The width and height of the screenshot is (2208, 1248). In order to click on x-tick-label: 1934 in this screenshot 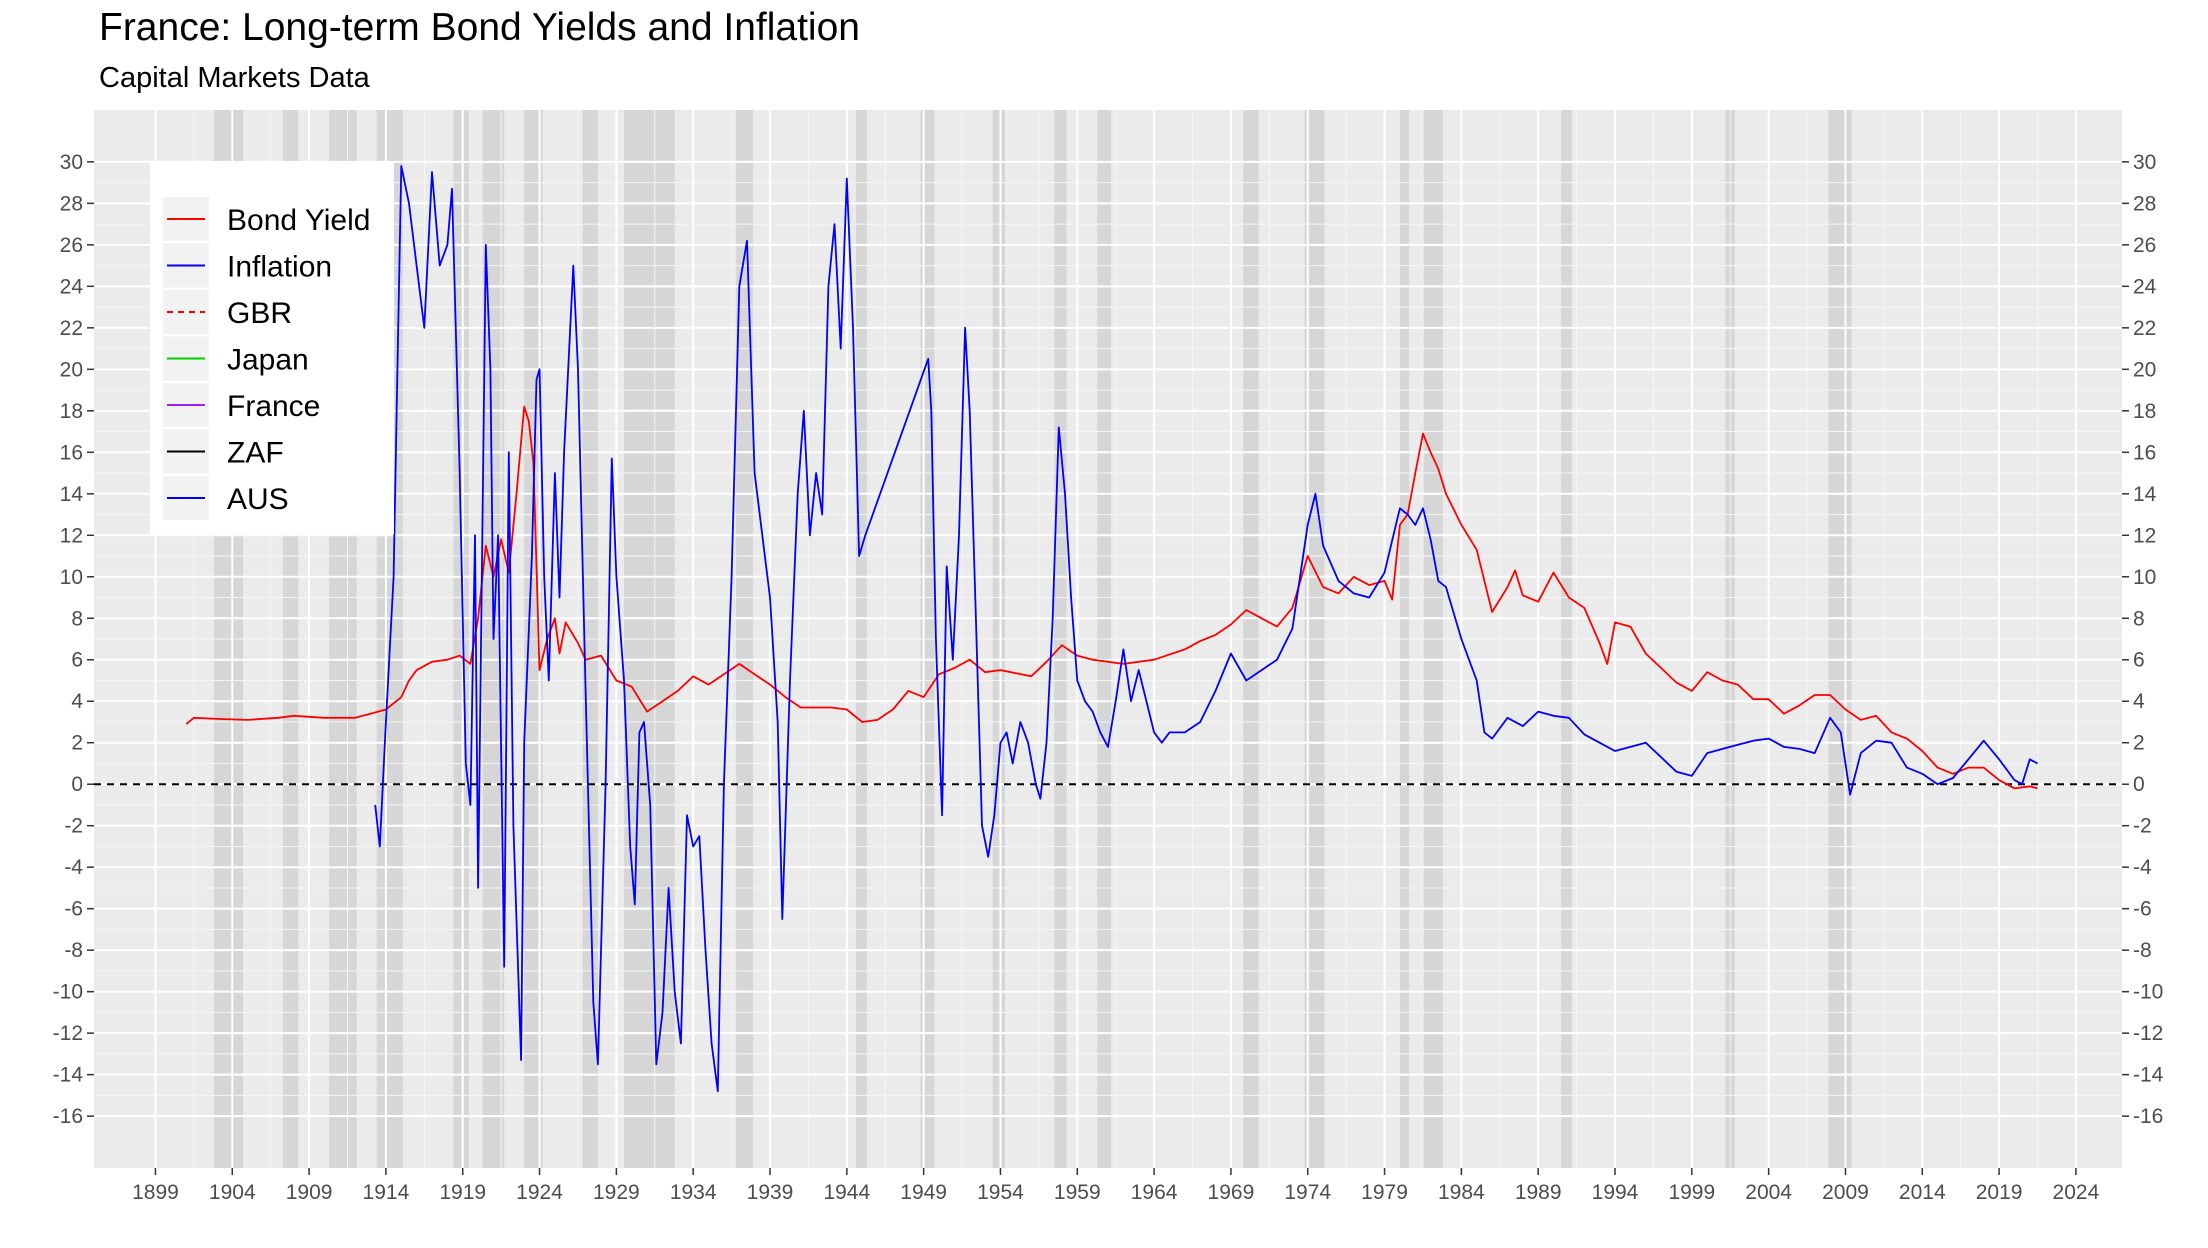, I will do `click(693, 1192)`.